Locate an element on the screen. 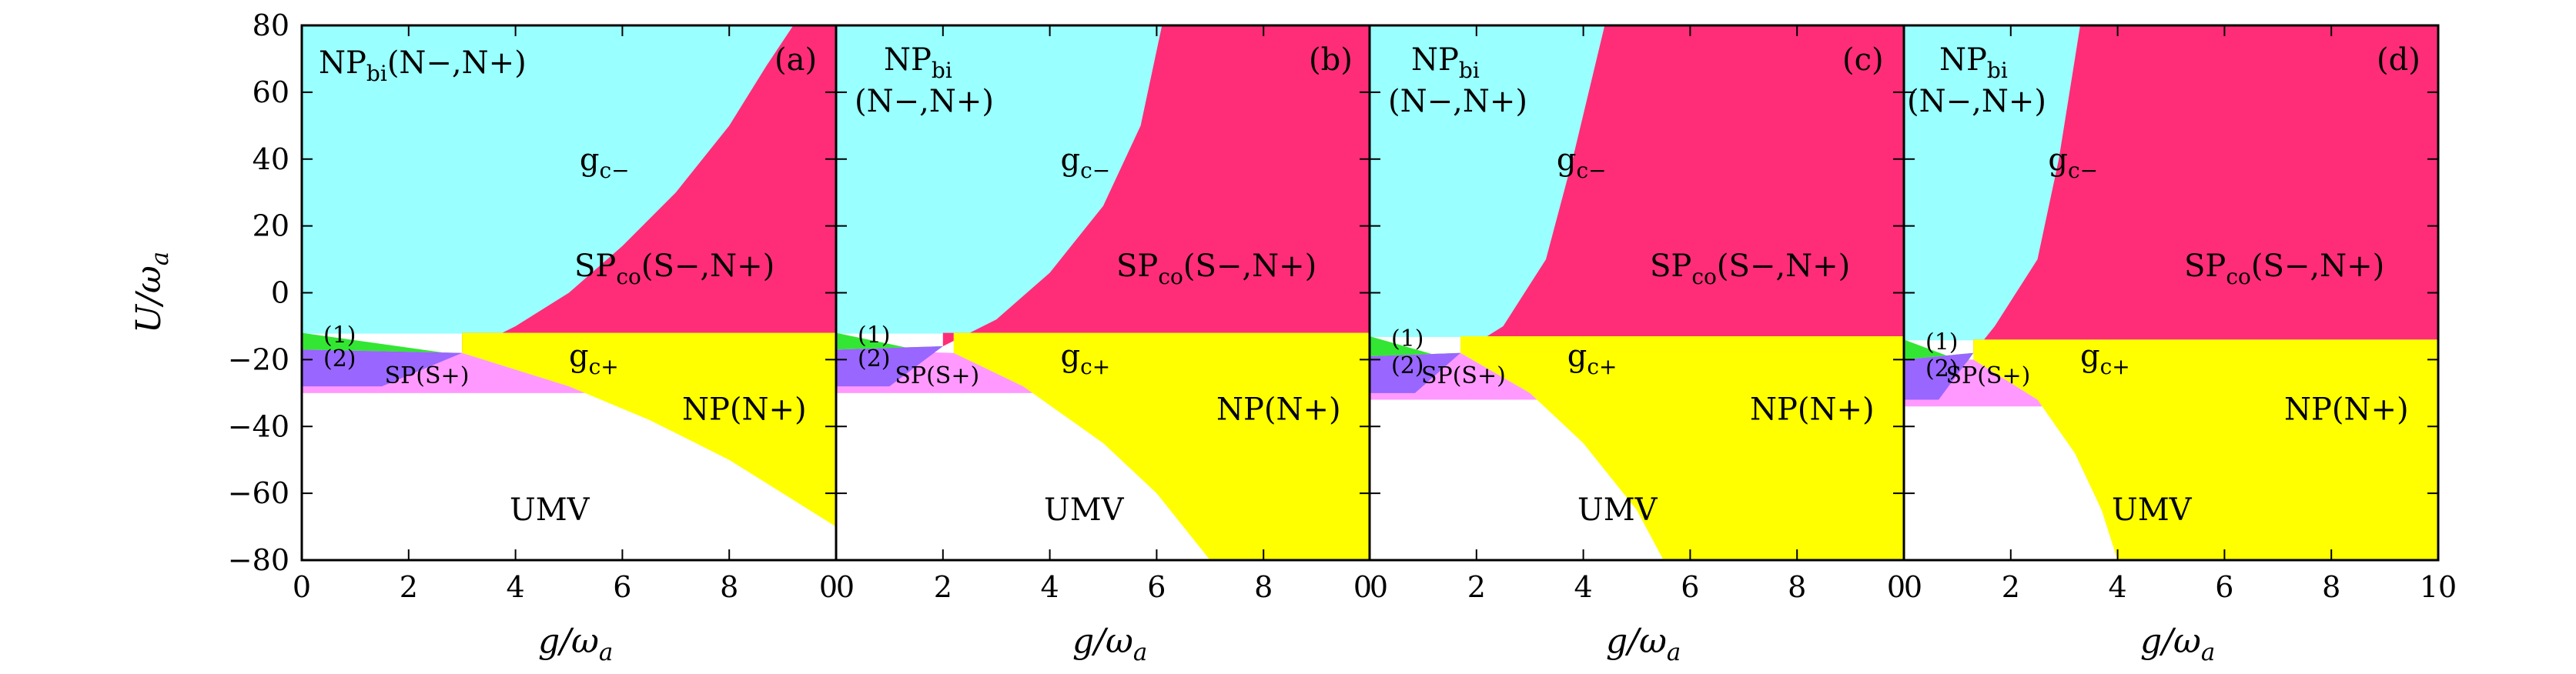 This screenshot has width=2576, height=674. y-tick-label: 20 is located at coordinates (271, 226).